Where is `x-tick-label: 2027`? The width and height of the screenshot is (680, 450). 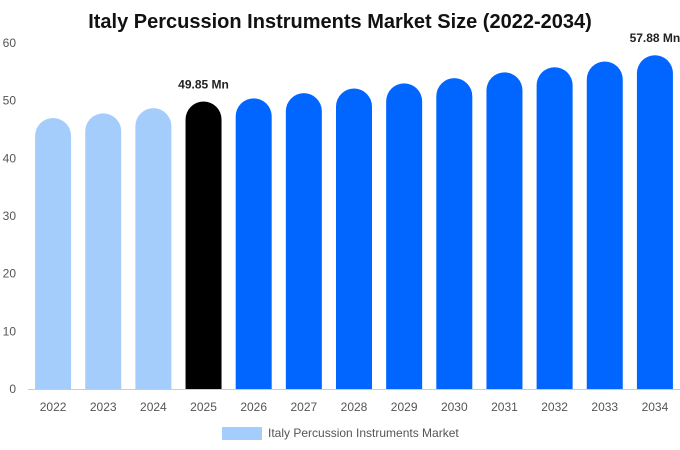
x-tick-label: 2027 is located at coordinates (303, 407).